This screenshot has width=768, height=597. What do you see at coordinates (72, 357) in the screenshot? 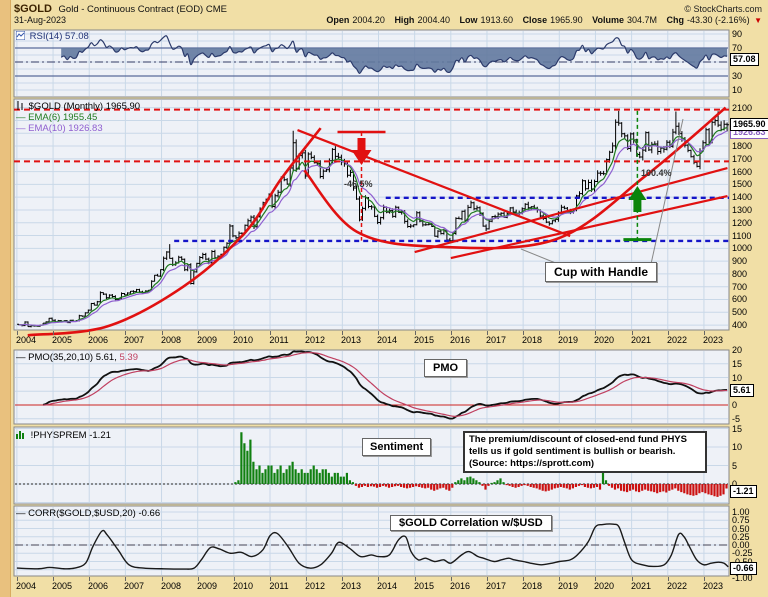
I see `pmo-label: PMO(35,20,10) 5.61,` at bounding box center [72, 357].